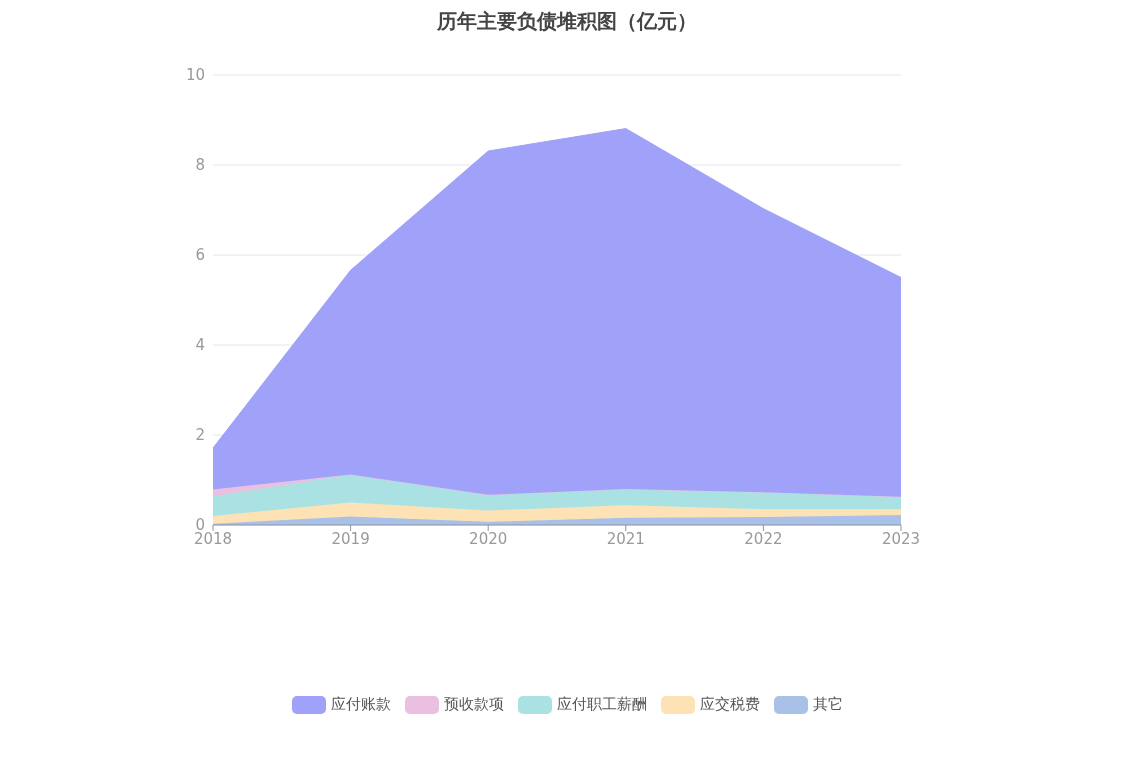  I want to click on legend-label: 应付账款, so click(360, 704).